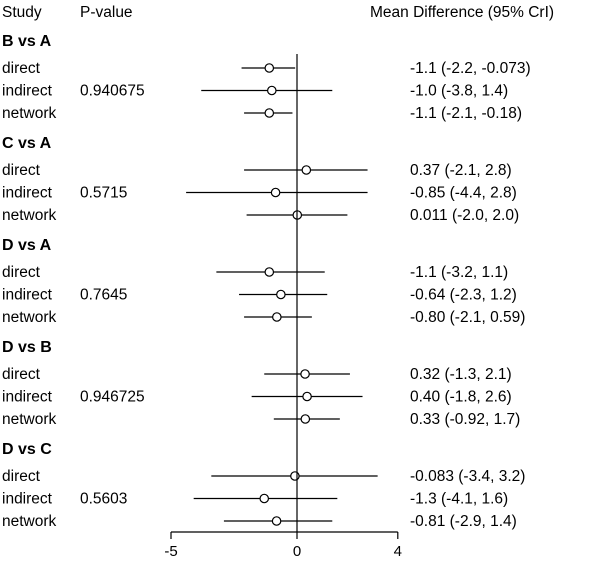  Describe the element at coordinates (459, 91) in the screenshot. I see `estimate-label: -1.0 (-3.8, 1.4)` at that location.